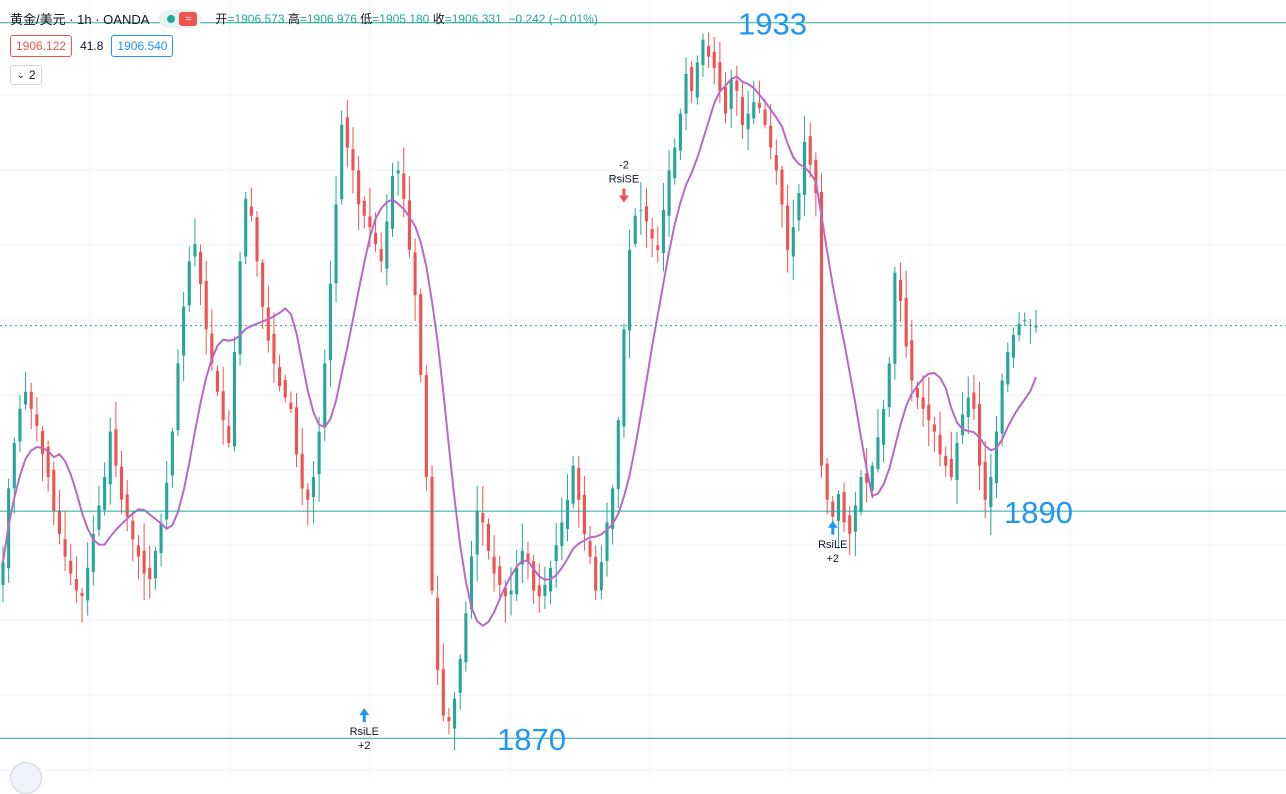 The image size is (1286, 794). Describe the element at coordinates (80, 19) in the screenshot. I see `symbol-label: 黄金/美元 · 1h · OANDA` at that location.